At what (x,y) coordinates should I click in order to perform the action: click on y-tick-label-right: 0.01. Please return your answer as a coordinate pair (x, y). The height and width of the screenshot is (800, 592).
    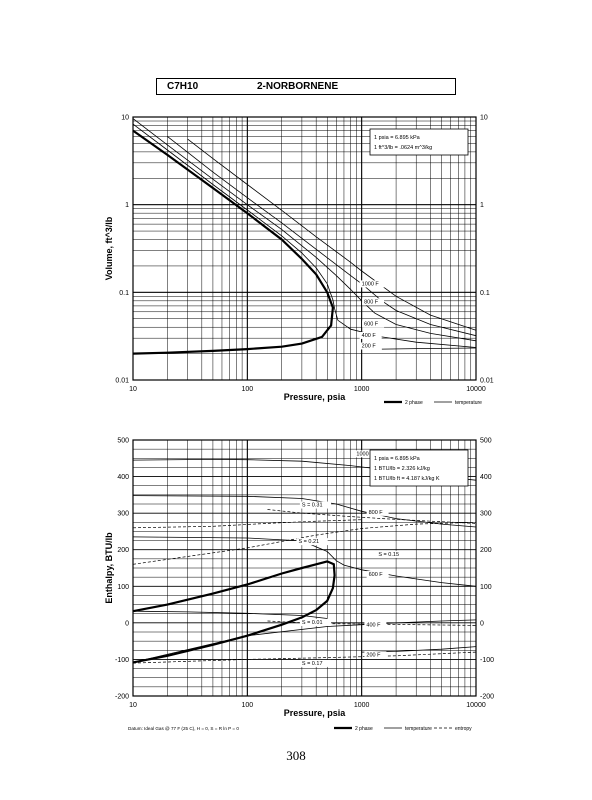
    Looking at the image, I should click on (487, 381).